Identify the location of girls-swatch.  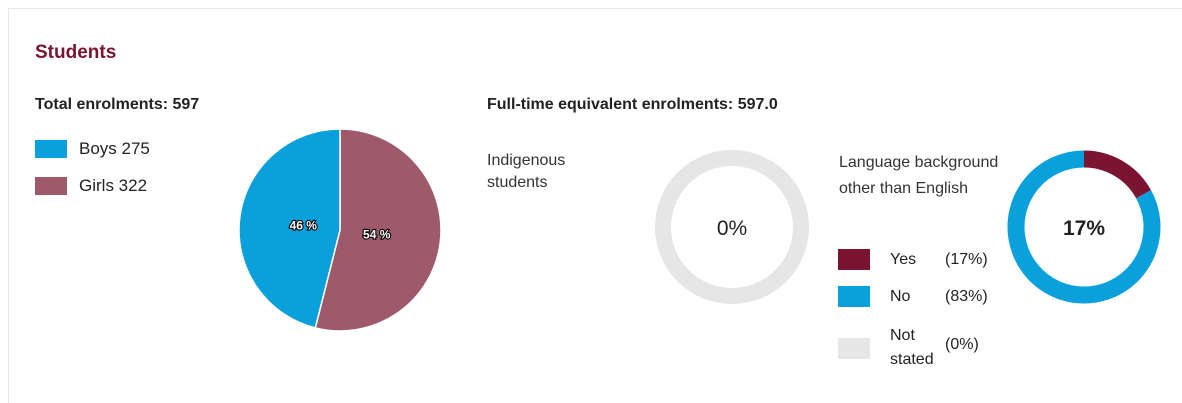
(51, 186).